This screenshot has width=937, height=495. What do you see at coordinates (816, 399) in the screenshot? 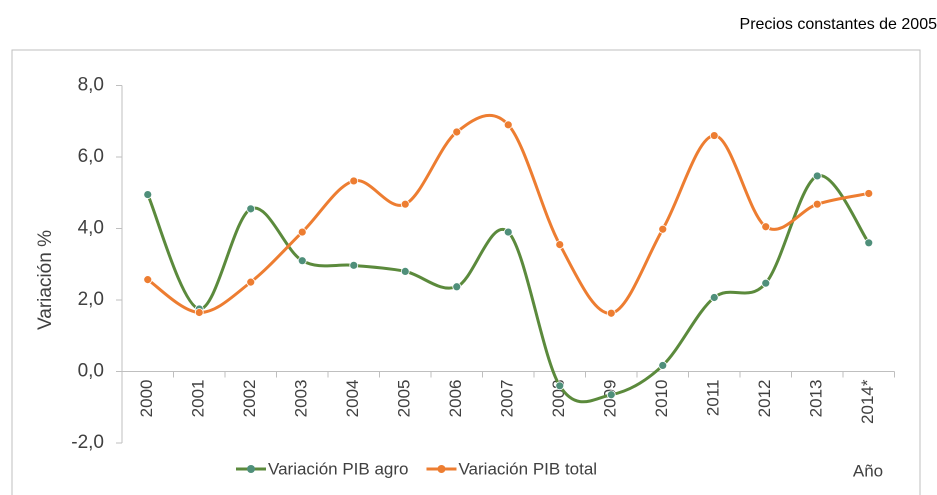
I see `x-tick-label: 2013` at bounding box center [816, 399].